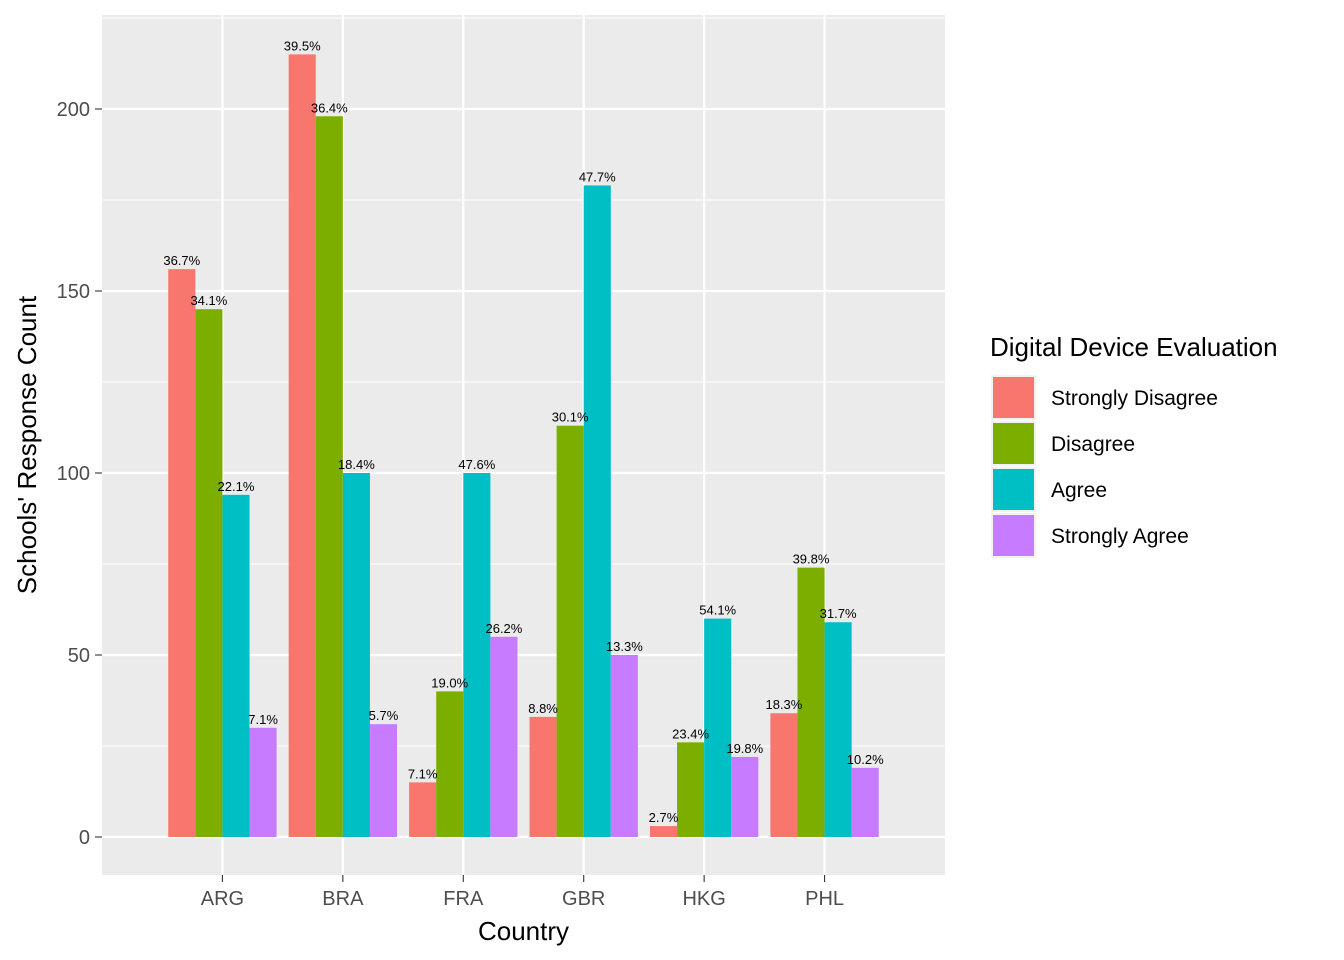 Image resolution: width=1344 pixels, height=960 pixels. Describe the element at coordinates (73, 292) in the screenshot. I see `y-tick-label: 150` at that location.